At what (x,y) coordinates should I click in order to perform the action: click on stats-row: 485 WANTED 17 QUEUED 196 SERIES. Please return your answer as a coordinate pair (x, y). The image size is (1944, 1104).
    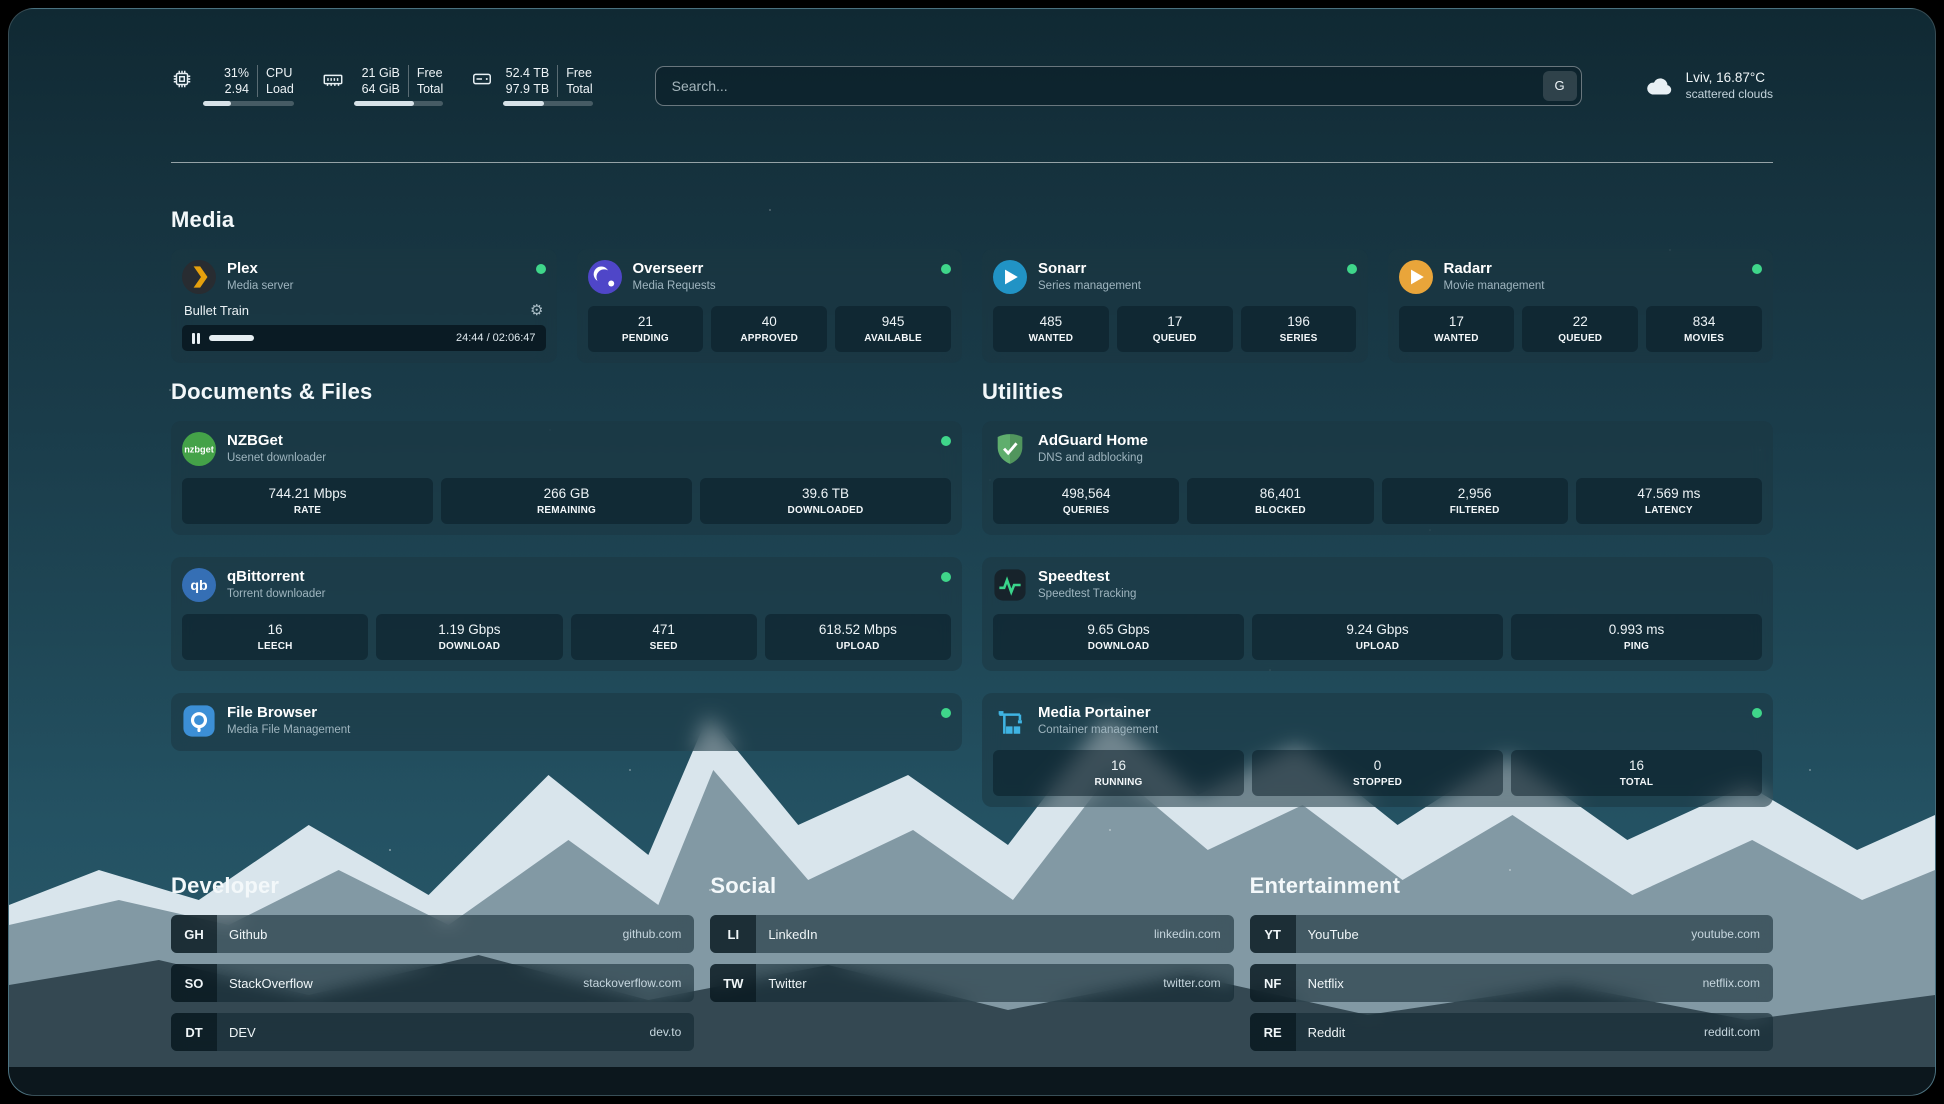
    Looking at the image, I should click on (1175, 323).